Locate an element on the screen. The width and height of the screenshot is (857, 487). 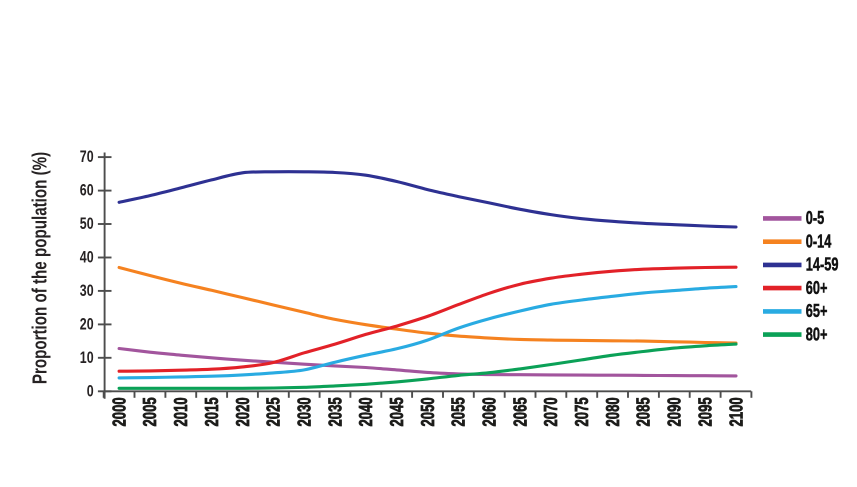
svg-text: 40 is located at coordinates (87, 258).